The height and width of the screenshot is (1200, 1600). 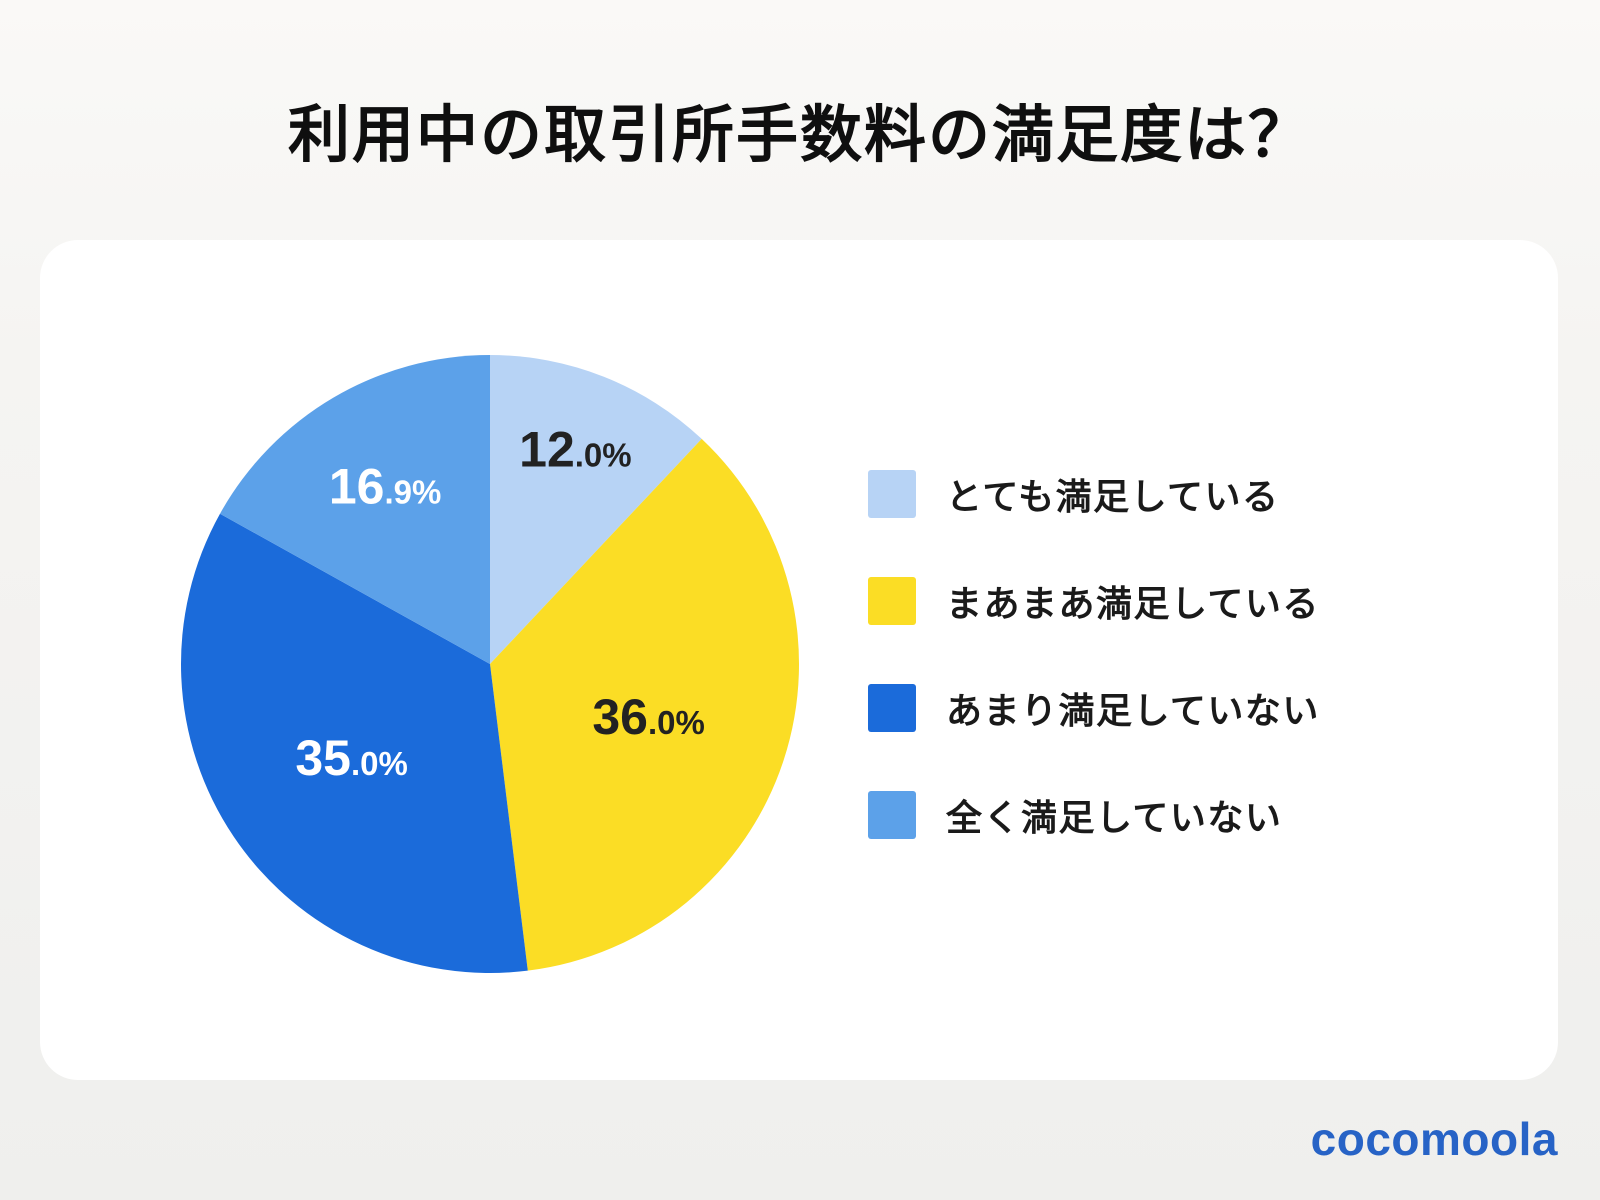 I want to click on pie-slice-label-1: 36.0%, so click(x=648, y=717).